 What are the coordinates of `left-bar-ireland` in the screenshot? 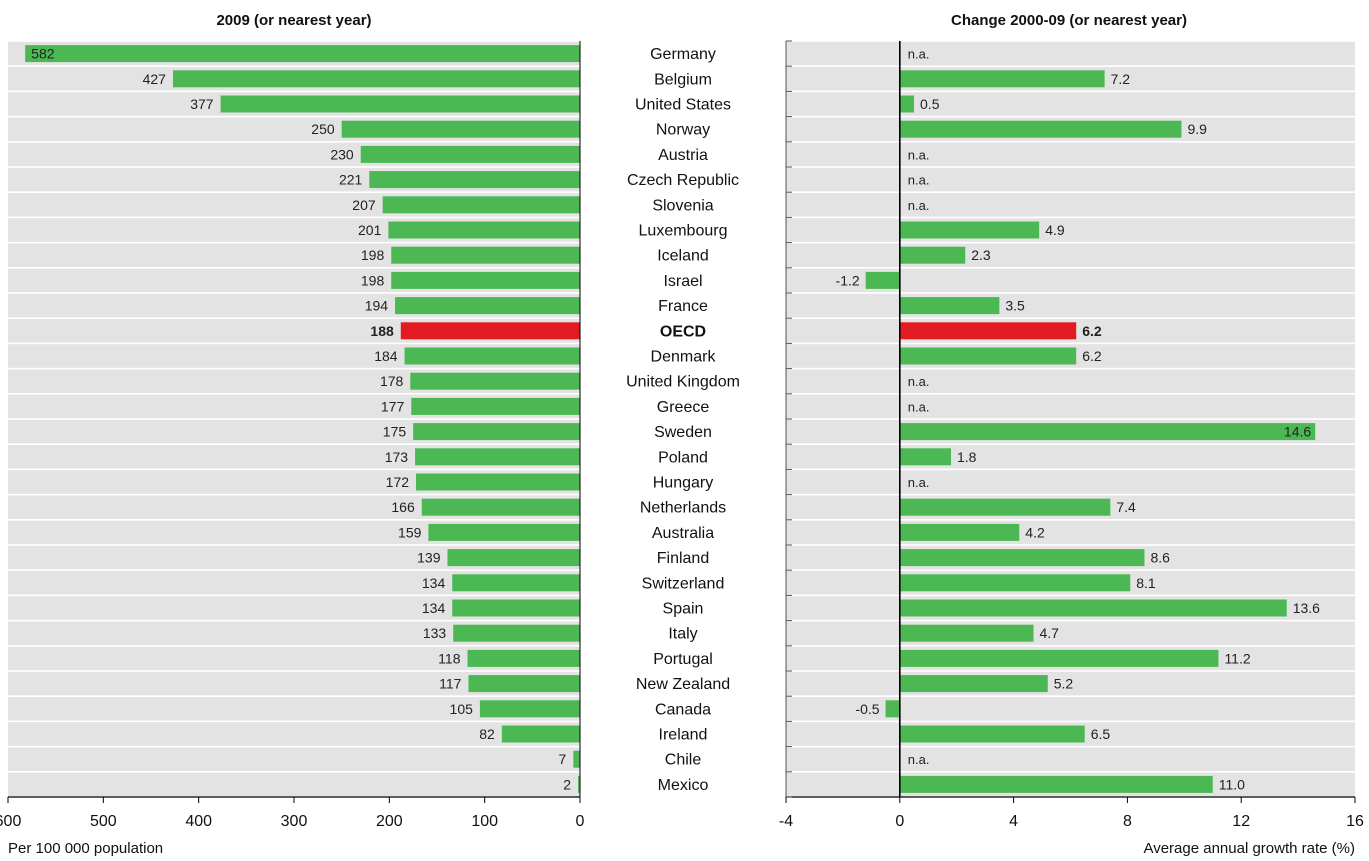 It's located at (540, 734).